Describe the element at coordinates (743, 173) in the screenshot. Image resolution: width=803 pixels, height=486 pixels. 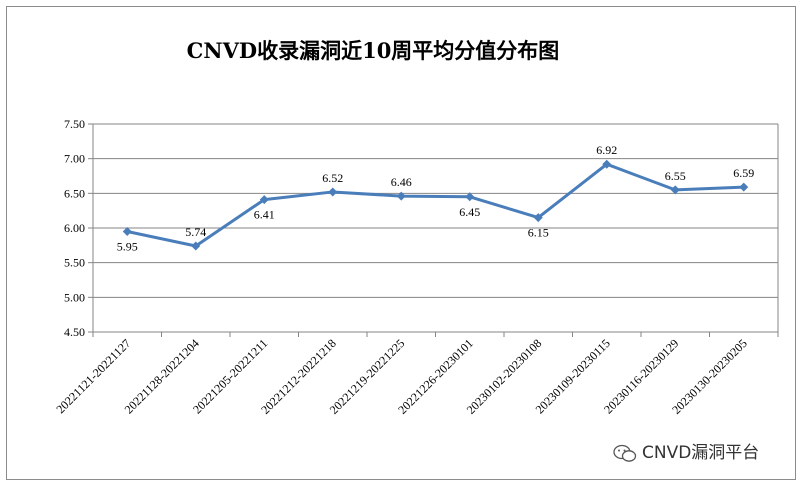
I see `data-label: 6.59` at that location.